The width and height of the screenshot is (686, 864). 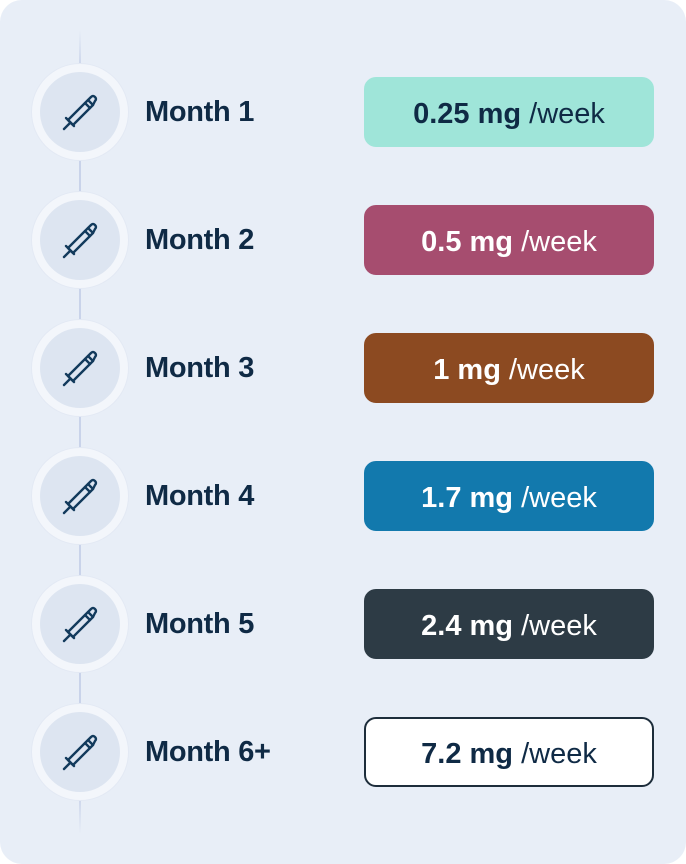 What do you see at coordinates (343, 368) in the screenshot?
I see `schedule-row-3: Month 3 1 mg /week` at bounding box center [343, 368].